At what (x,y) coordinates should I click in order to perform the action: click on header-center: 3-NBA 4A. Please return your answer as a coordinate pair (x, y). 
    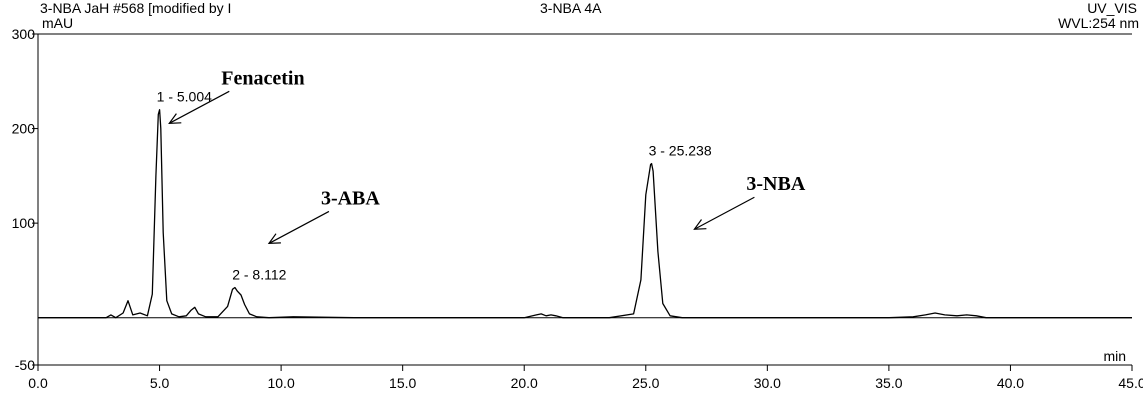
    Looking at the image, I should click on (571, 8).